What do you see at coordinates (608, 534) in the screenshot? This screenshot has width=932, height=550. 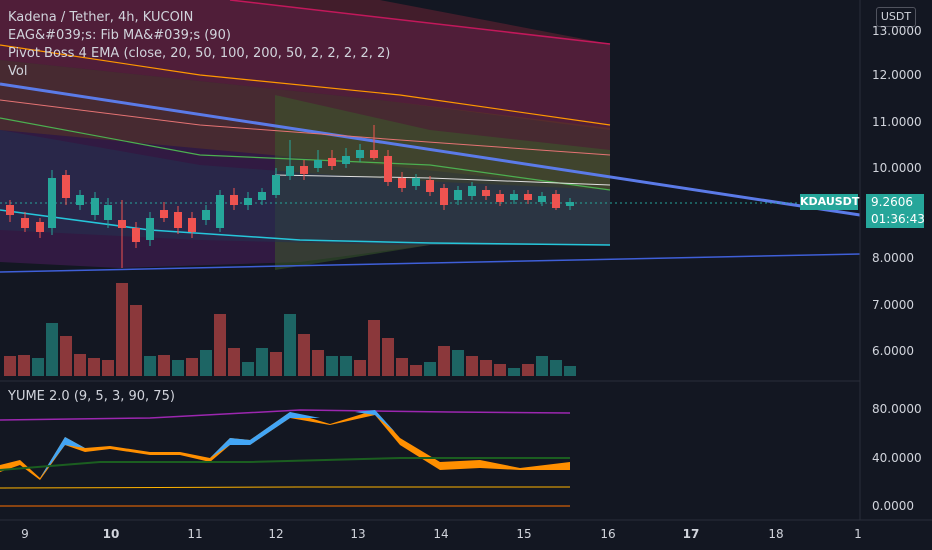 I see `time-axis-label: 16` at bounding box center [608, 534].